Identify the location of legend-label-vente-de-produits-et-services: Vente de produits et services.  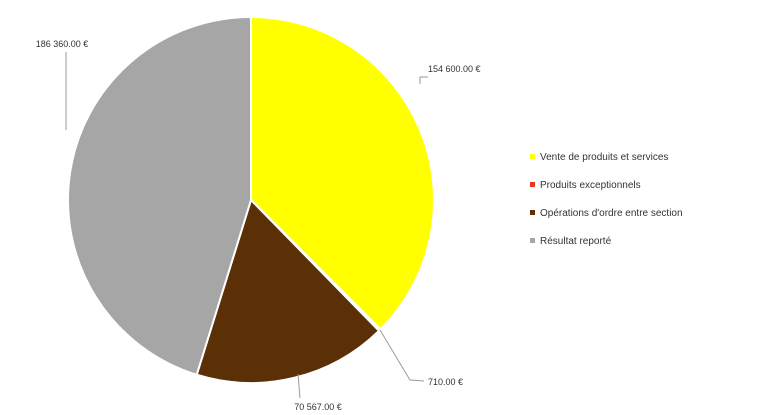
(604, 157).